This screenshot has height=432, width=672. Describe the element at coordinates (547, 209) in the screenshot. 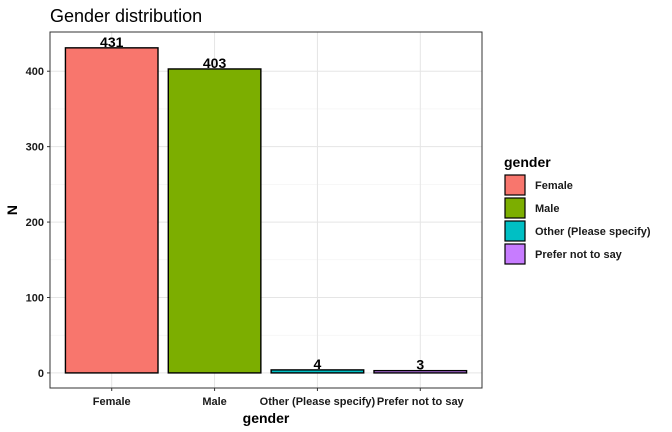

I see `legend-label: Male` at that location.